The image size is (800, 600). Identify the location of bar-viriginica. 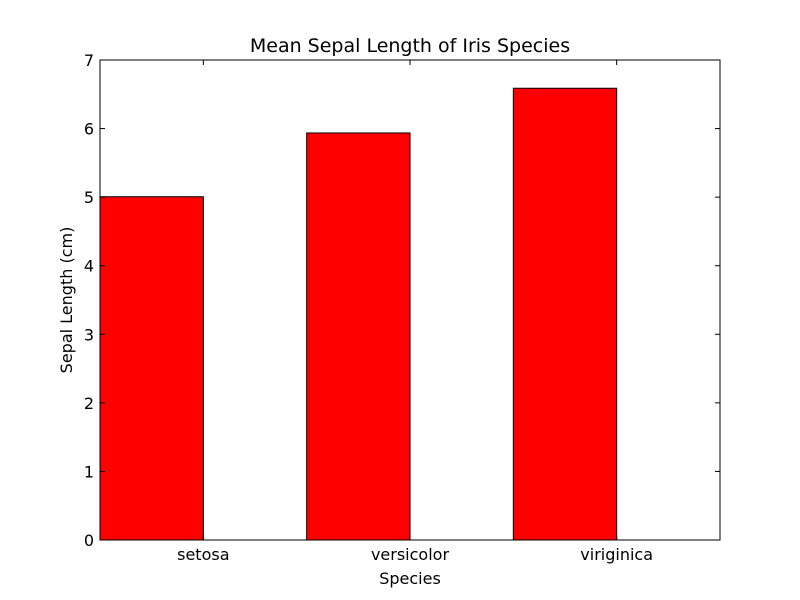
(565, 314).